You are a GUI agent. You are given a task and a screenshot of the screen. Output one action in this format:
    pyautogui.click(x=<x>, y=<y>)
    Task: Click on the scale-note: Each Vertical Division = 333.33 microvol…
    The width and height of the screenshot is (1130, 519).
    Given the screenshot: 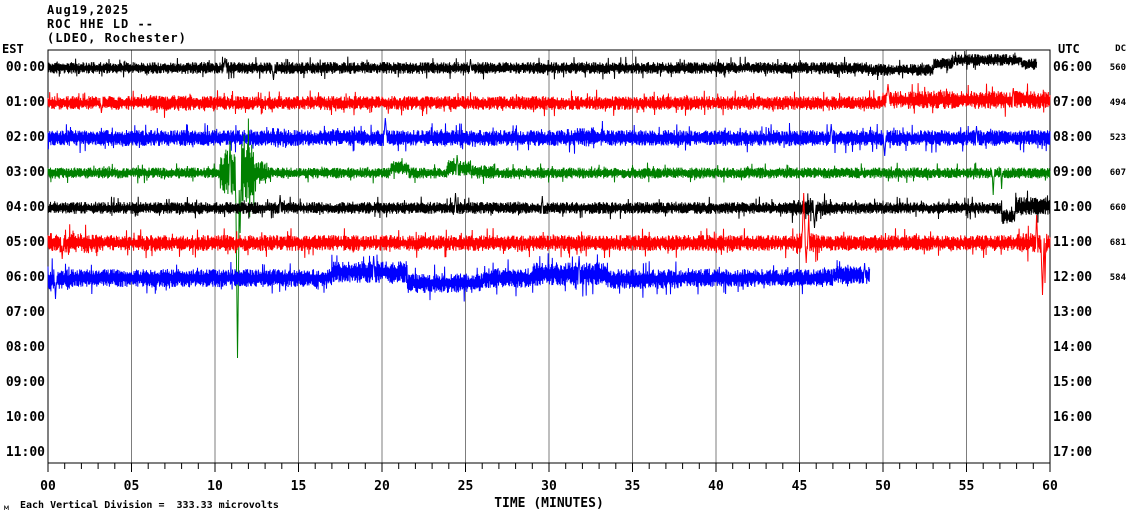 What is the action you would take?
    pyautogui.click(x=149, y=505)
    